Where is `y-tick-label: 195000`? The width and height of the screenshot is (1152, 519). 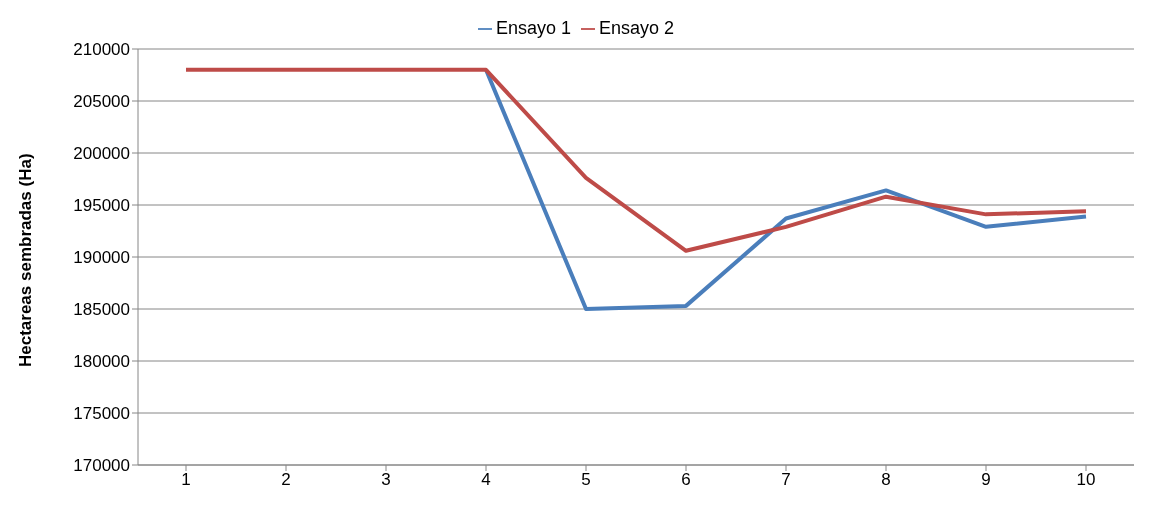
y-tick-label: 195000 is located at coordinates (101, 206).